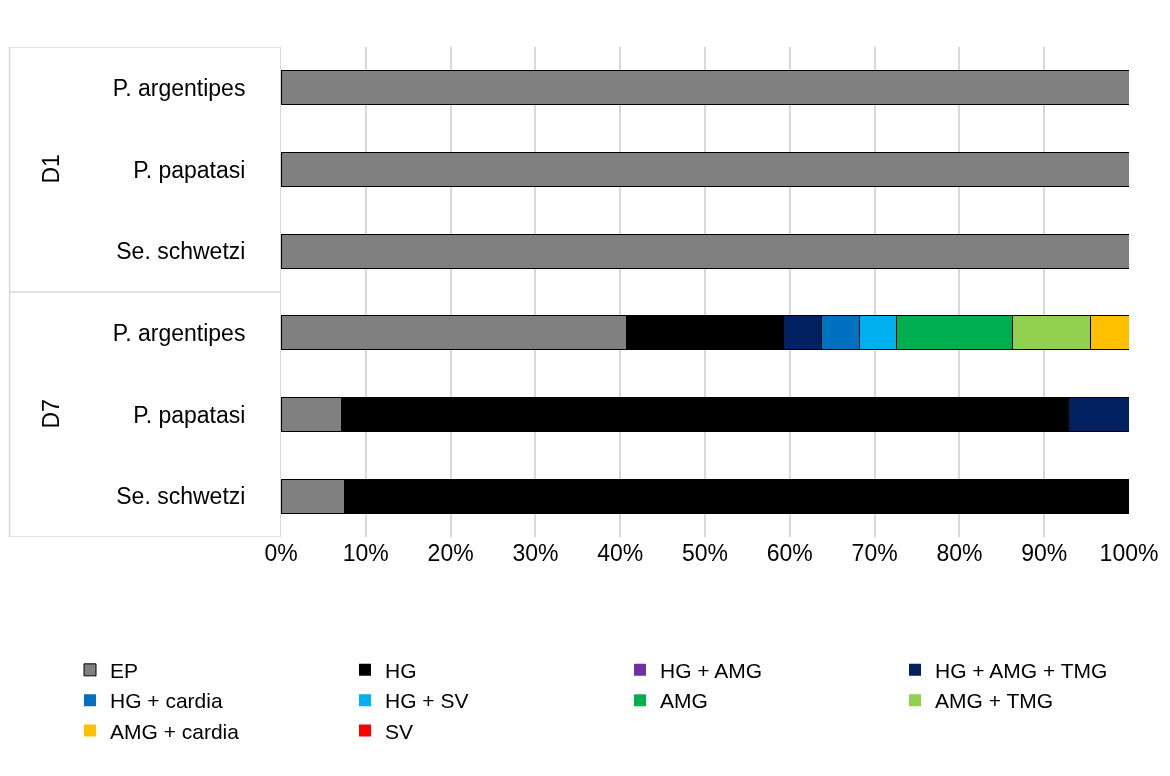  I want to click on x-tick-label: 20%, so click(450, 553).